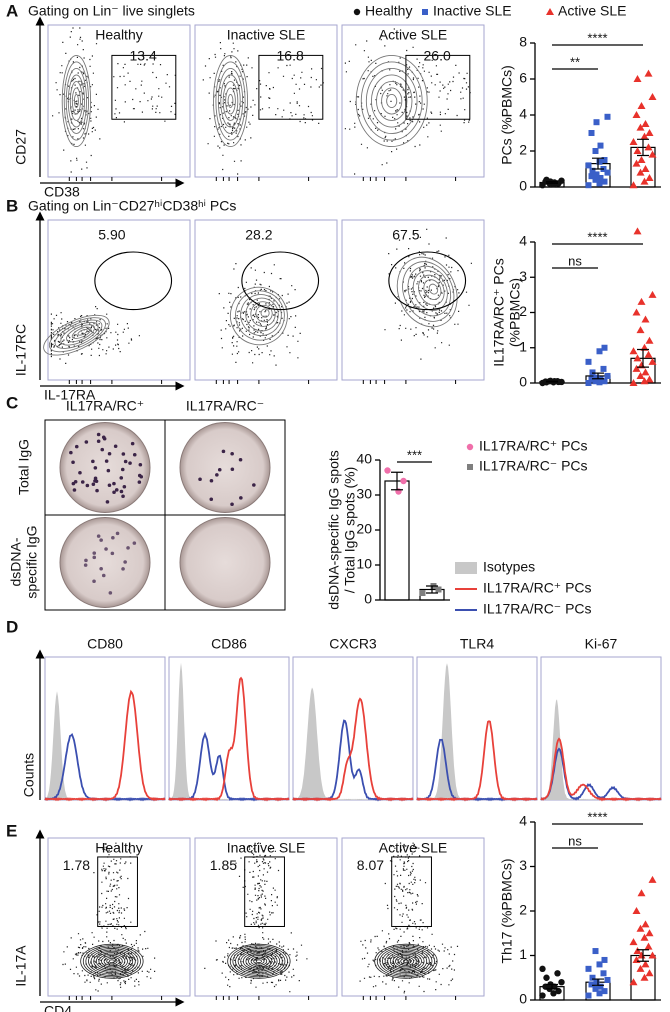  What do you see at coordinates (58, 1007) in the screenshot?
I see `x-axis-label: CD4` at bounding box center [58, 1007].